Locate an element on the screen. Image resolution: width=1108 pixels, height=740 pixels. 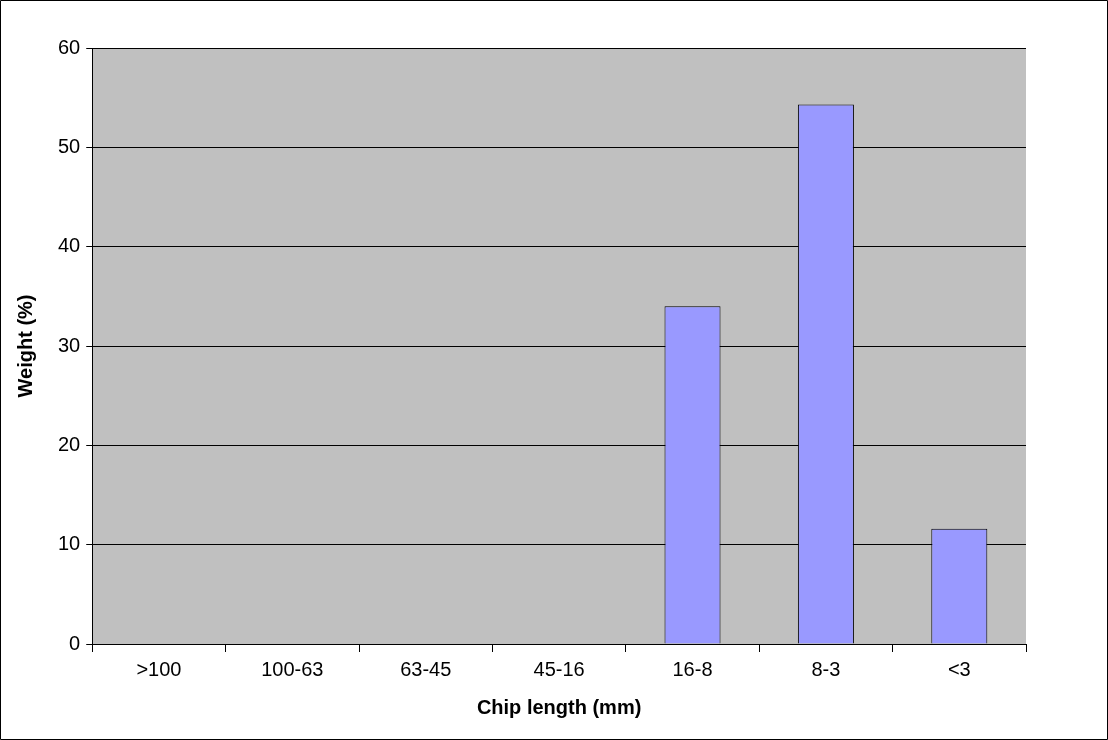
y-tick-label: 10 is located at coordinates (69, 543).